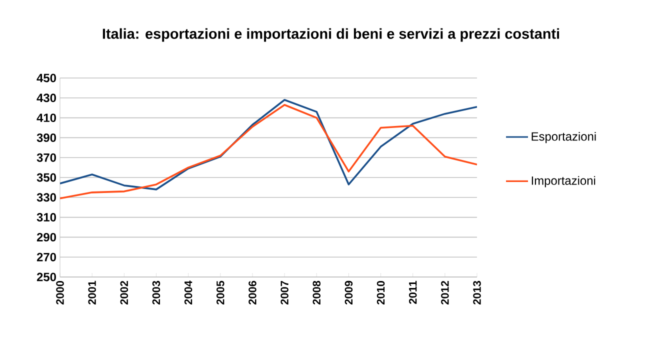 This screenshot has width=662, height=355. I want to click on x-tick-label: 2008, so click(316, 292).